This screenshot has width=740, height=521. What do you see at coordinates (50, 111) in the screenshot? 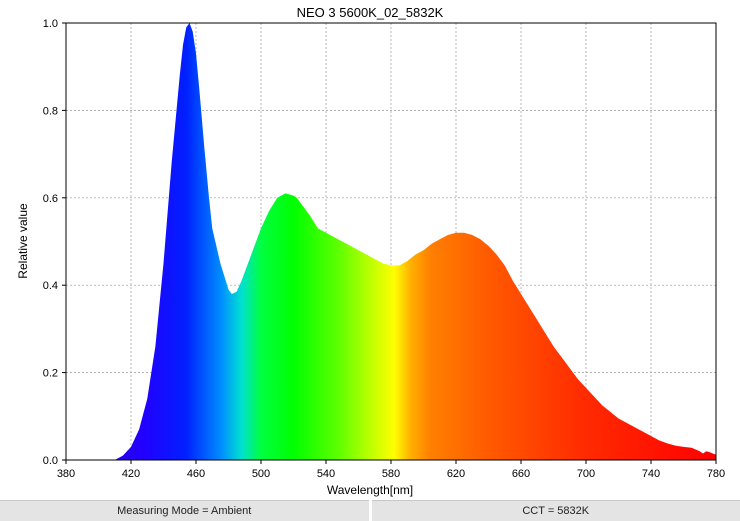
I see `y-tick-label: 0.8` at bounding box center [50, 111].